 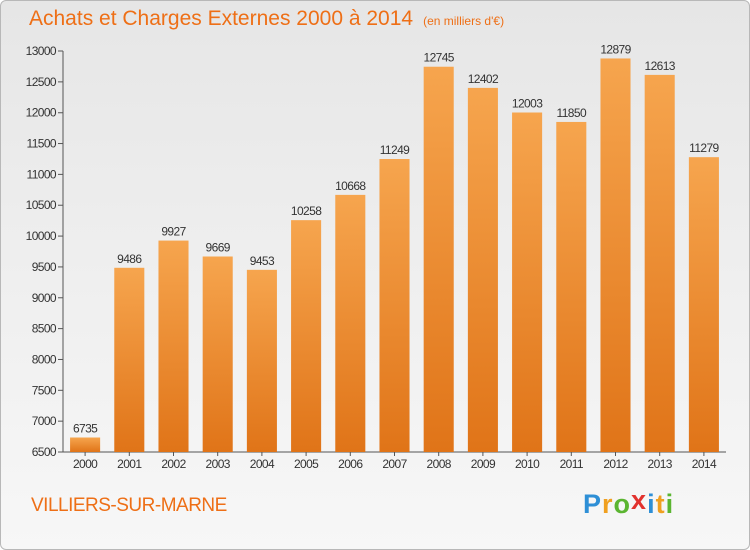 I want to click on y-tick-label: 13000, so click(x=41, y=51).